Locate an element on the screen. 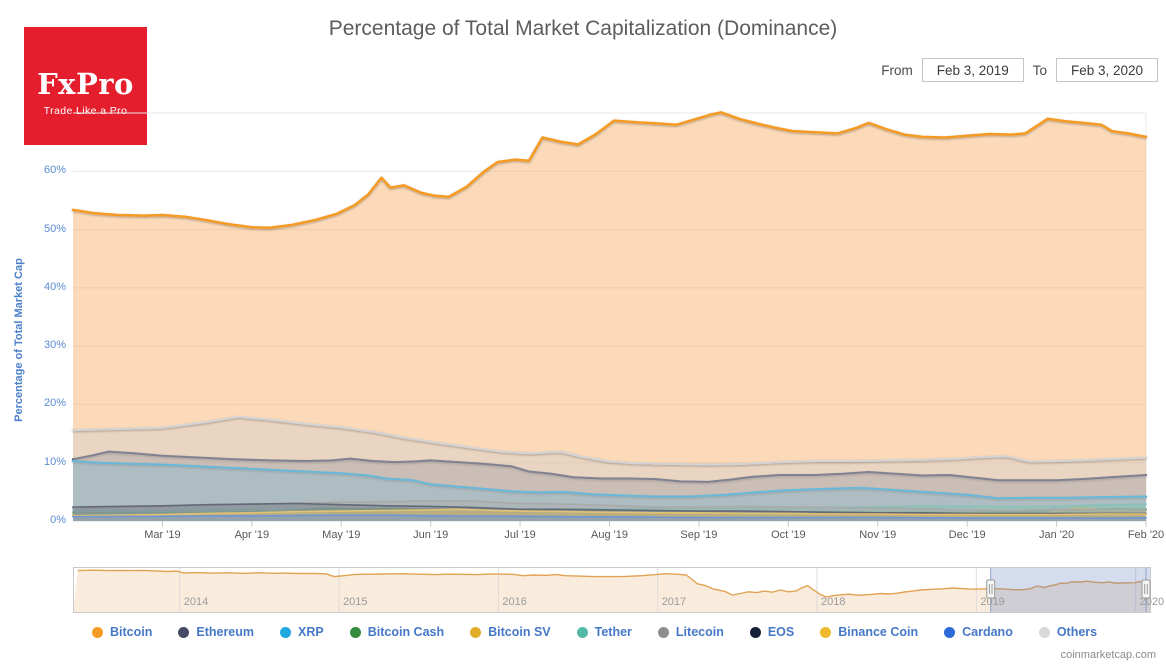  to-label: To is located at coordinates (1039, 70).